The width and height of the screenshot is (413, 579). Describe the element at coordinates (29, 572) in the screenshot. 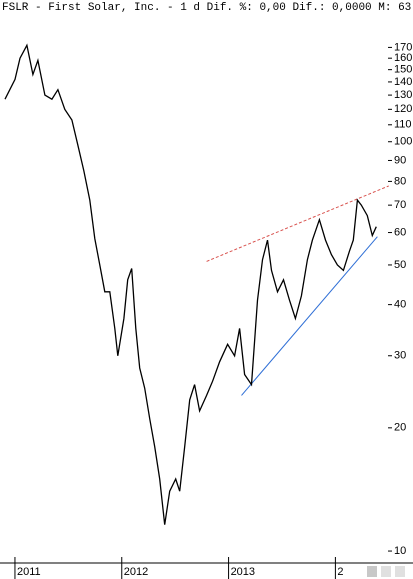

I see `x-tick-label: 2011` at that location.